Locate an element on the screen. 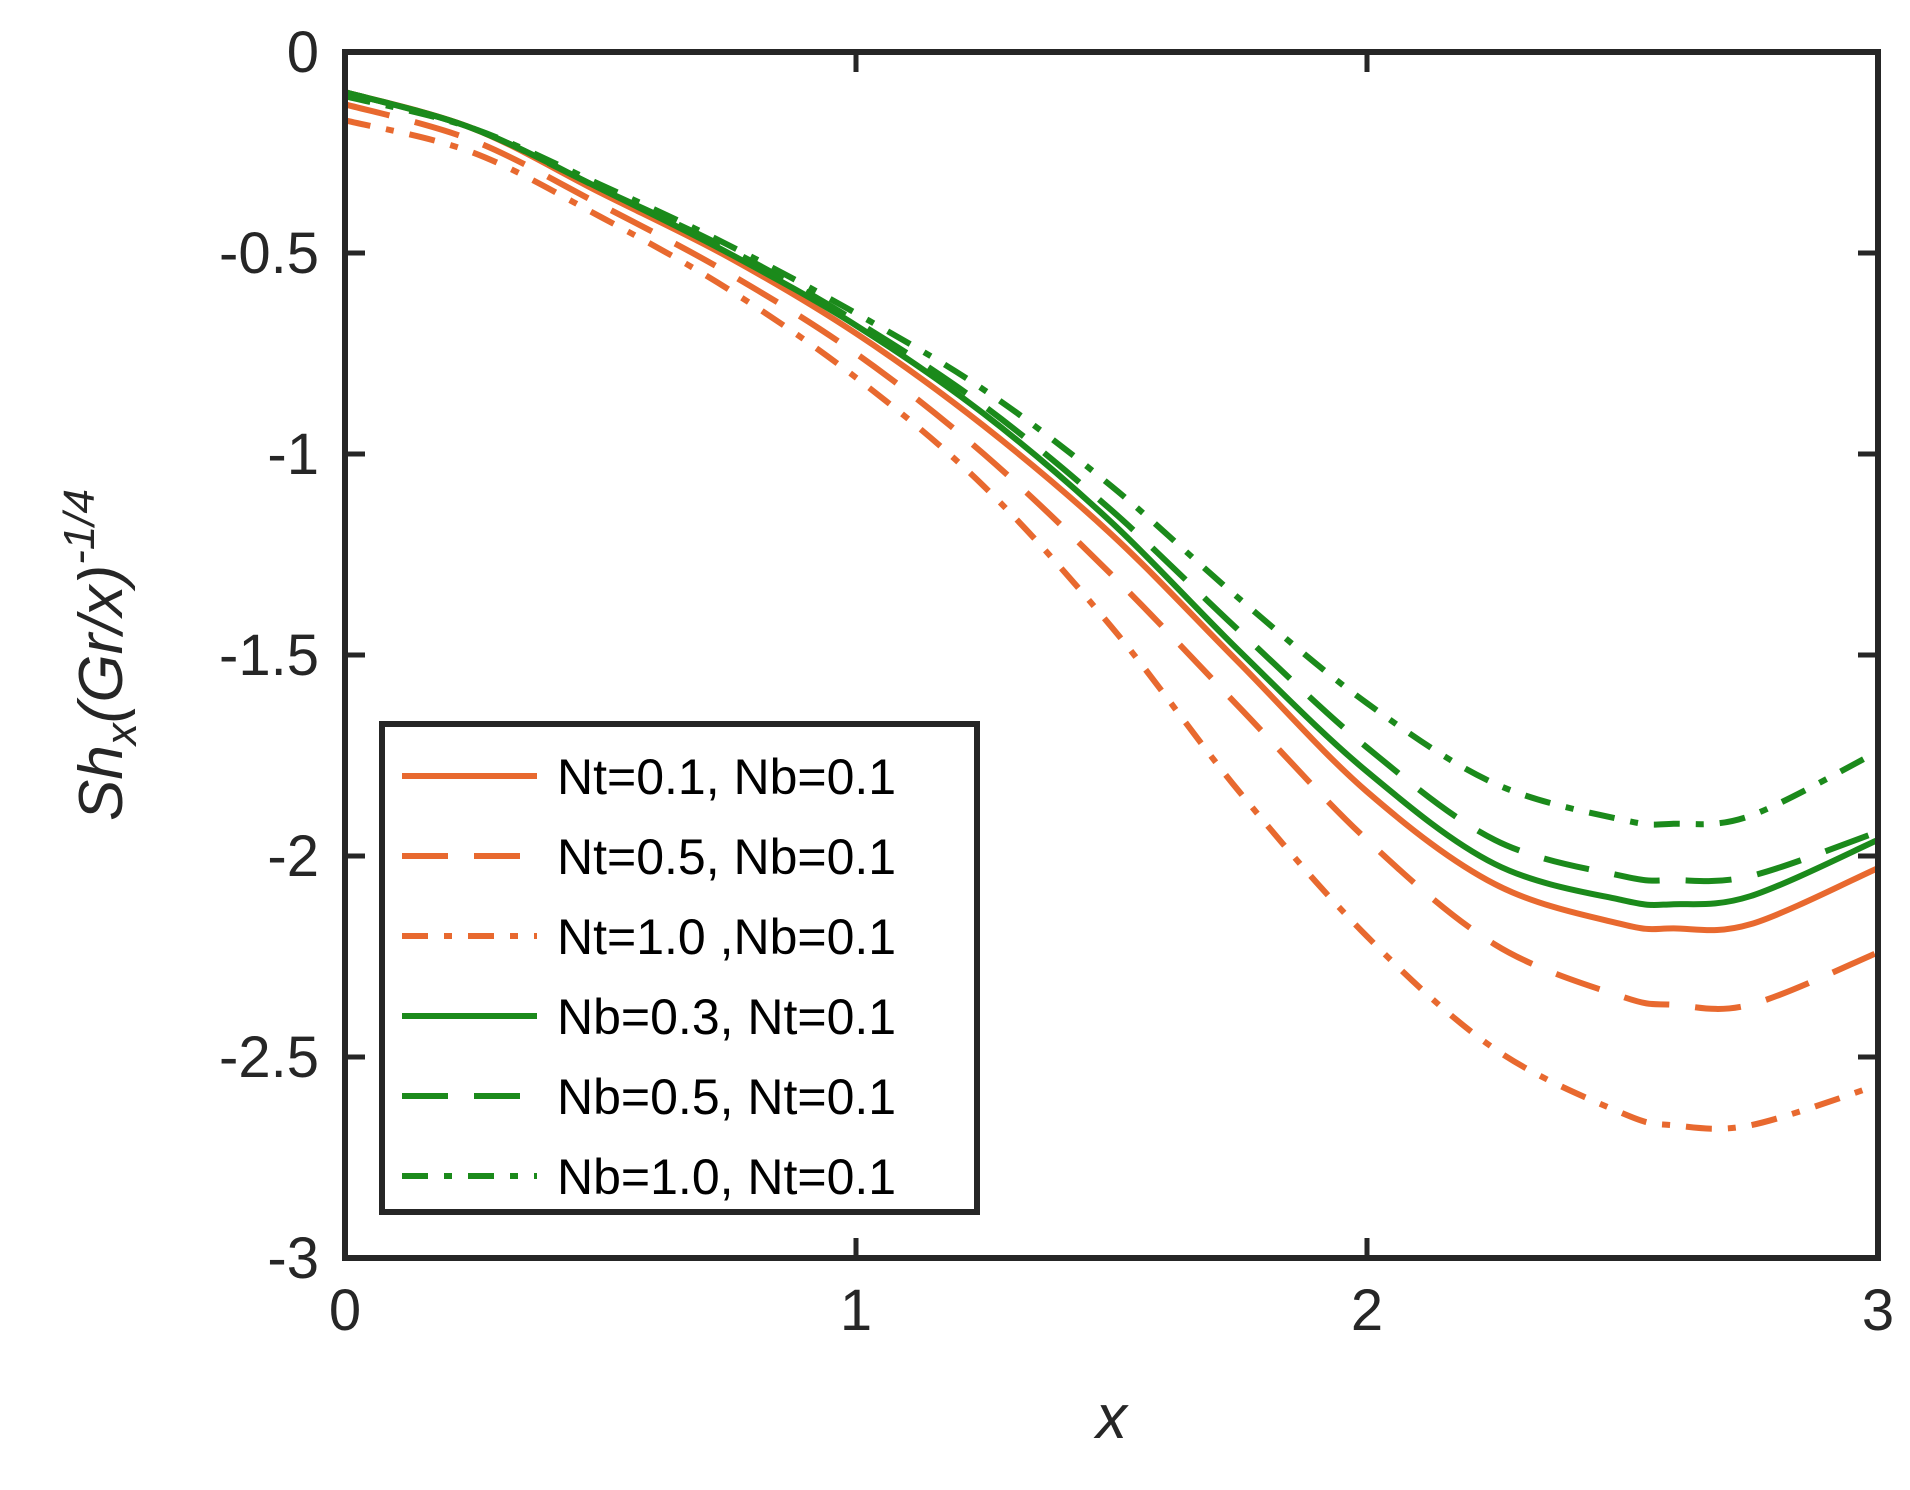 This screenshot has width=1910, height=1490. y-tick-label: -0.5 is located at coordinates (269, 253).